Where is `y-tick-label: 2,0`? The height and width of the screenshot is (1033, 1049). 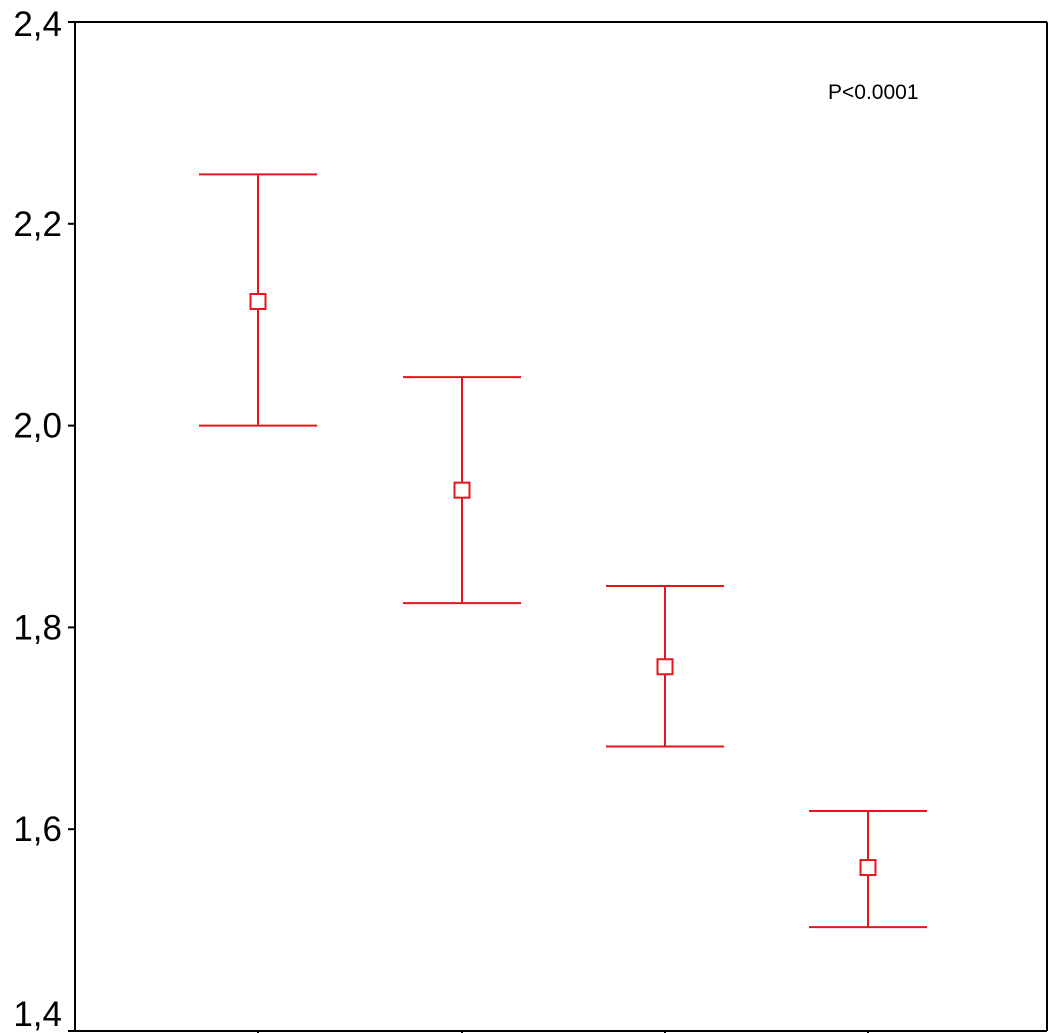 y-tick-label: 2,0 is located at coordinates (37, 426).